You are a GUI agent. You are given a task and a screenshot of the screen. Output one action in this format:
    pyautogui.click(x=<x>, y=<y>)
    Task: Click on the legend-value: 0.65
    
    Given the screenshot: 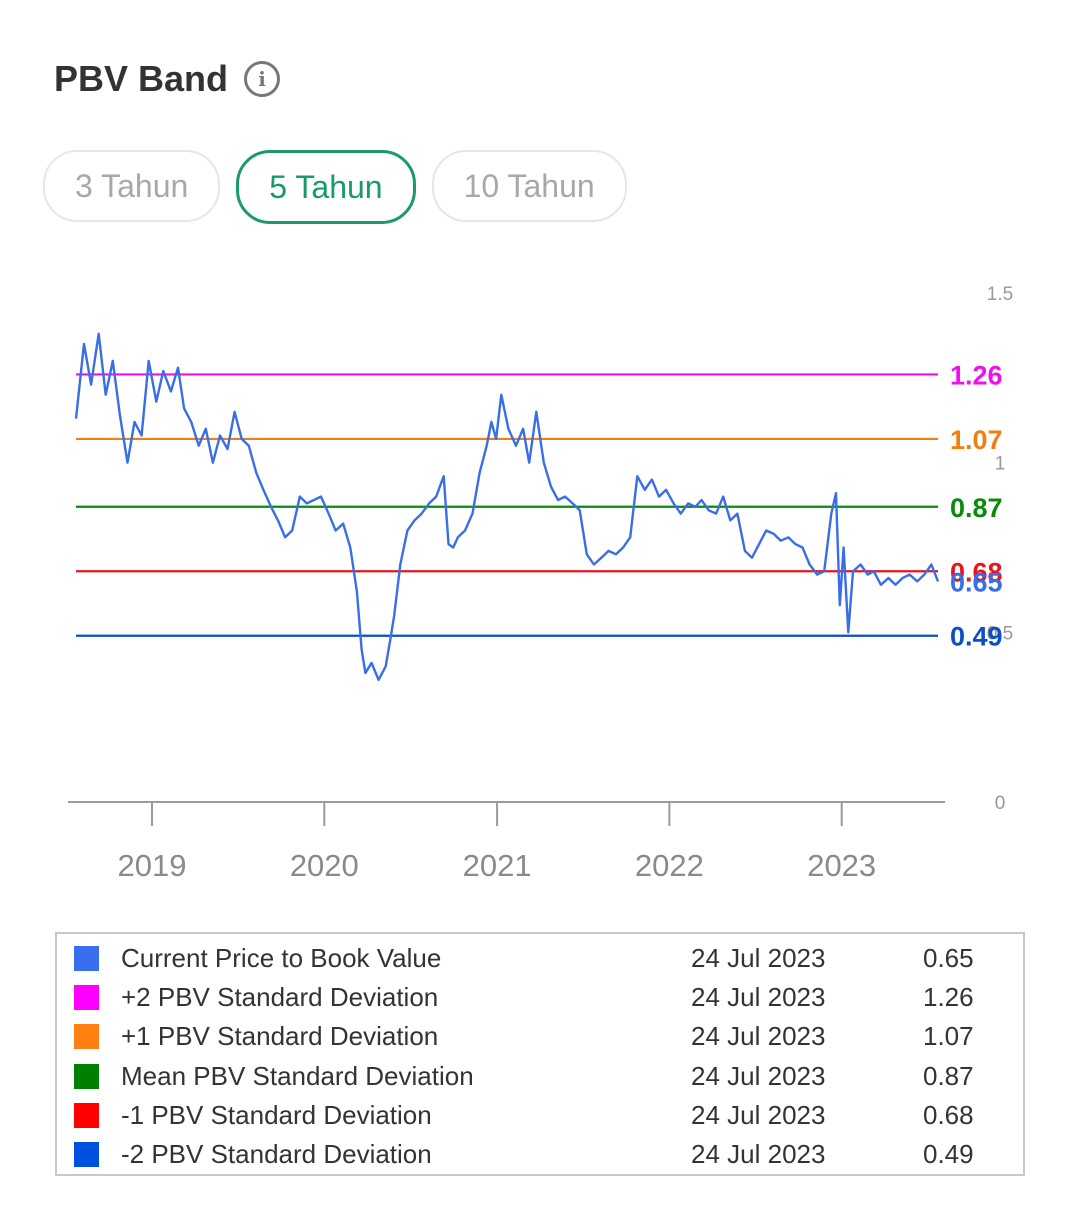 What is the action you would take?
    pyautogui.click(x=948, y=958)
    